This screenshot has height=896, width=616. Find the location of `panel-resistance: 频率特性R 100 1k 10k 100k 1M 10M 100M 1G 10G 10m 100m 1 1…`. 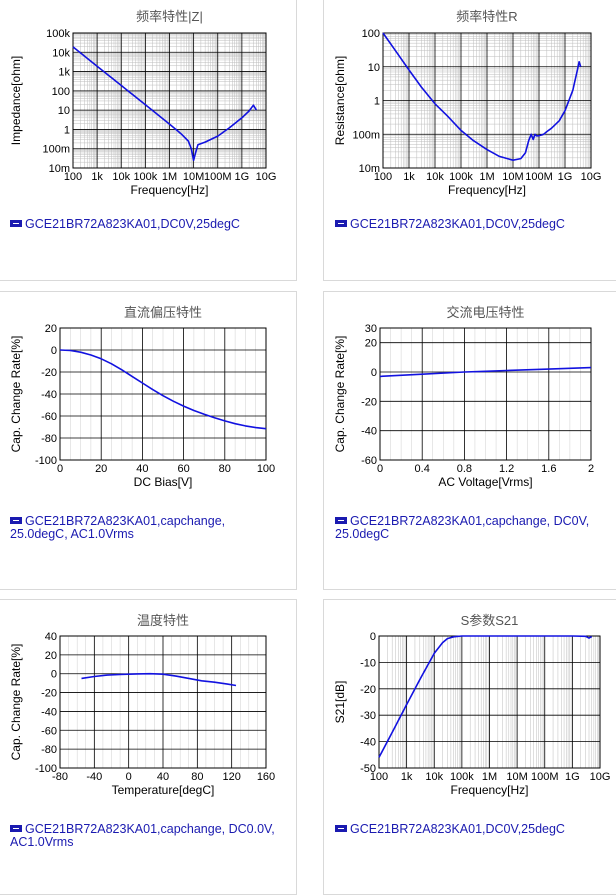

panel-resistance: 频率特性R 100 1k 10k 100k 1M 10M 100M 1G 10G 10m 100m 1 1… is located at coordinates (469, 140).